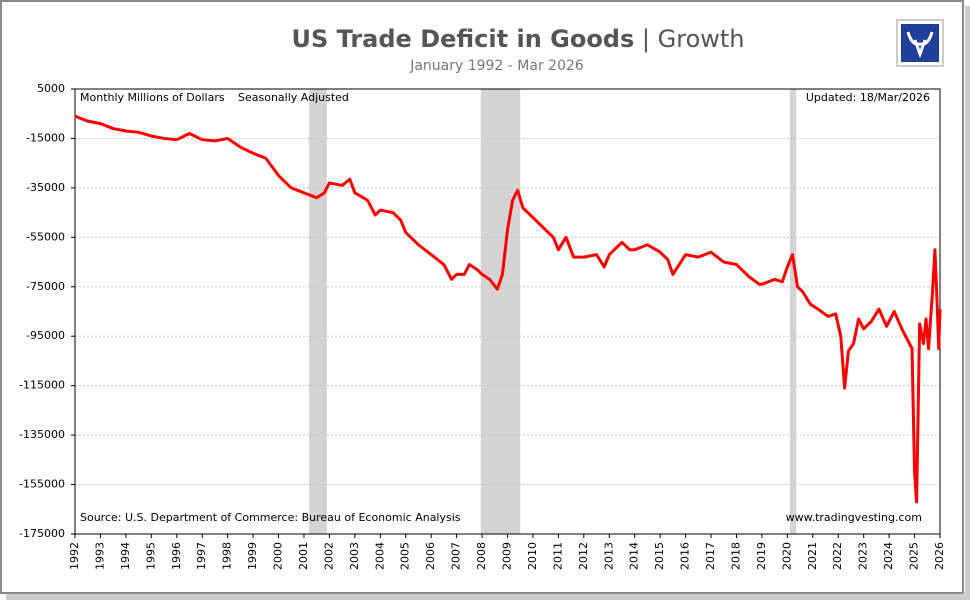  What do you see at coordinates (939, 556) in the screenshot?
I see `x-tick-label: 2026` at bounding box center [939, 556].